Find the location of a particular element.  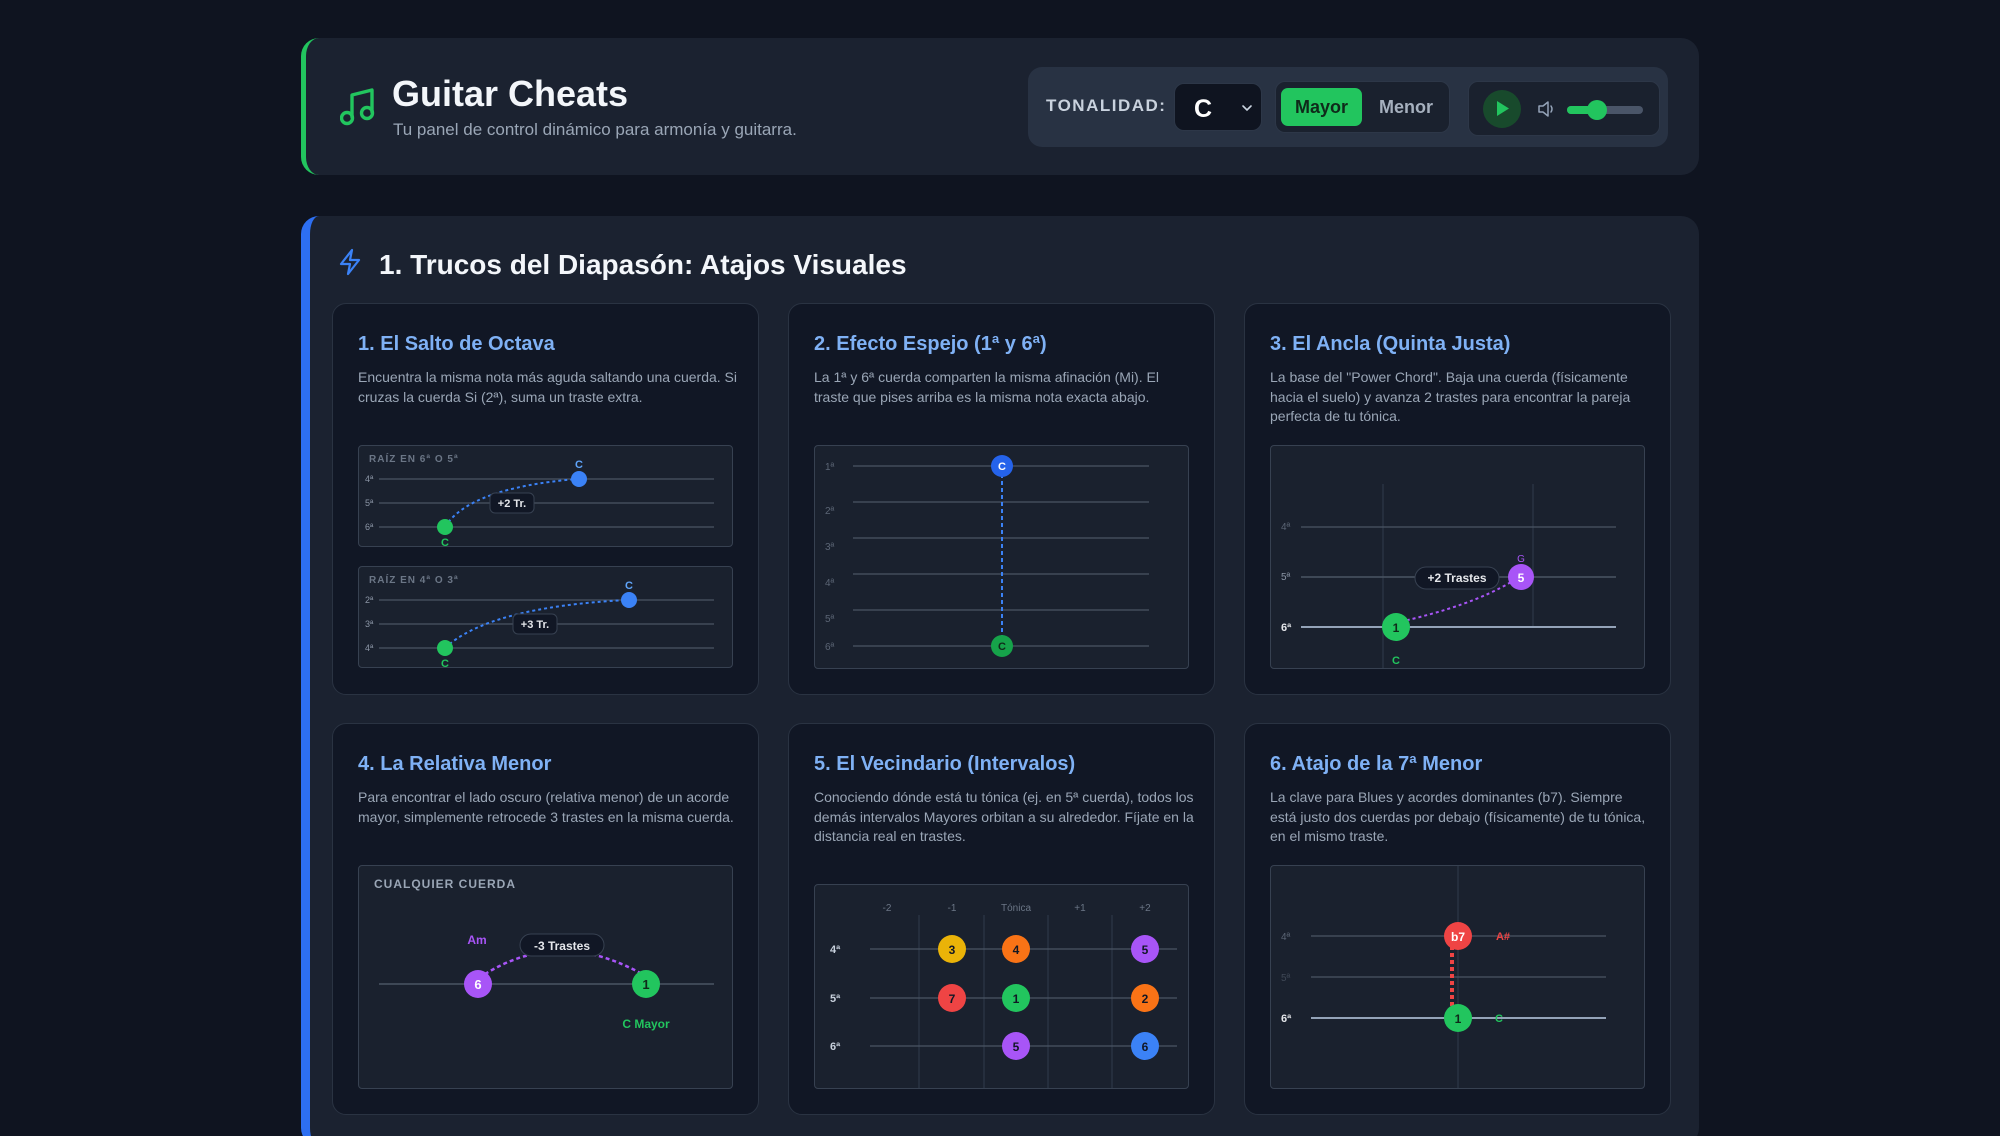

card-title: 2. Efecto Espejo (1ª y 6ª) is located at coordinates (930, 344).